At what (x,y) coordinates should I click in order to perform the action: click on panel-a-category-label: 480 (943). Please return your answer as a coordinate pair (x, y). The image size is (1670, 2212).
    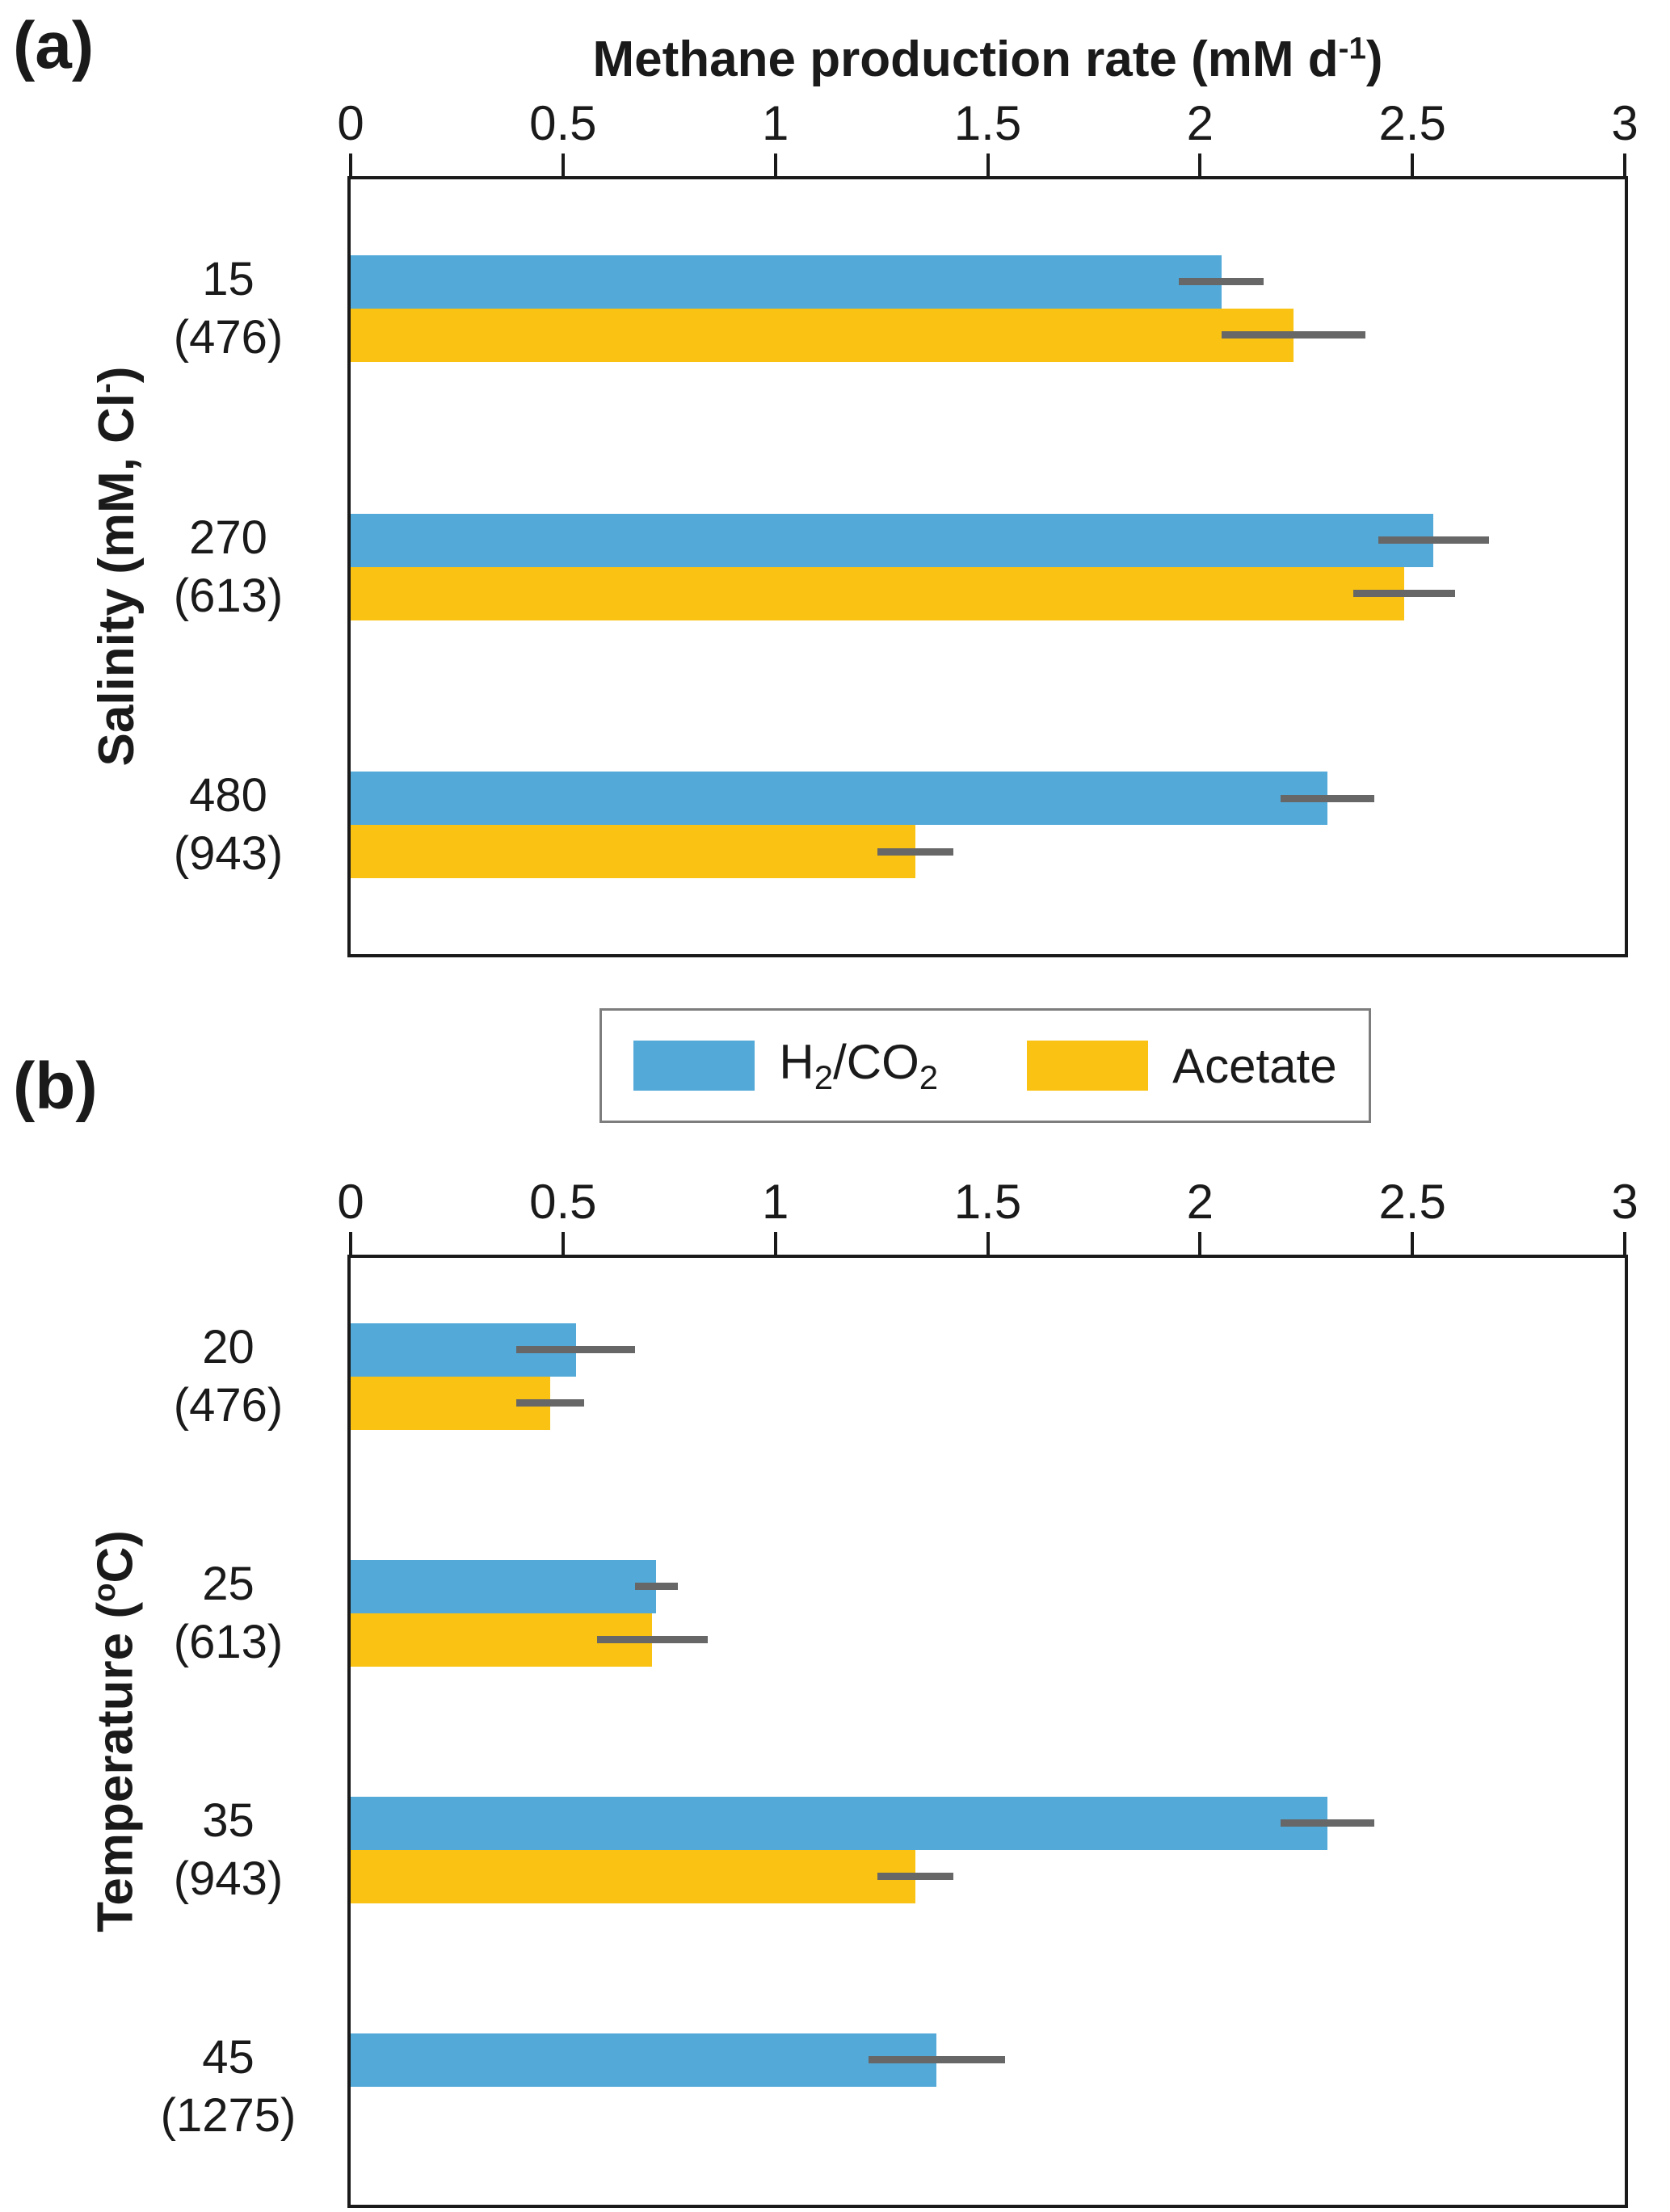
    Looking at the image, I should click on (228, 825).